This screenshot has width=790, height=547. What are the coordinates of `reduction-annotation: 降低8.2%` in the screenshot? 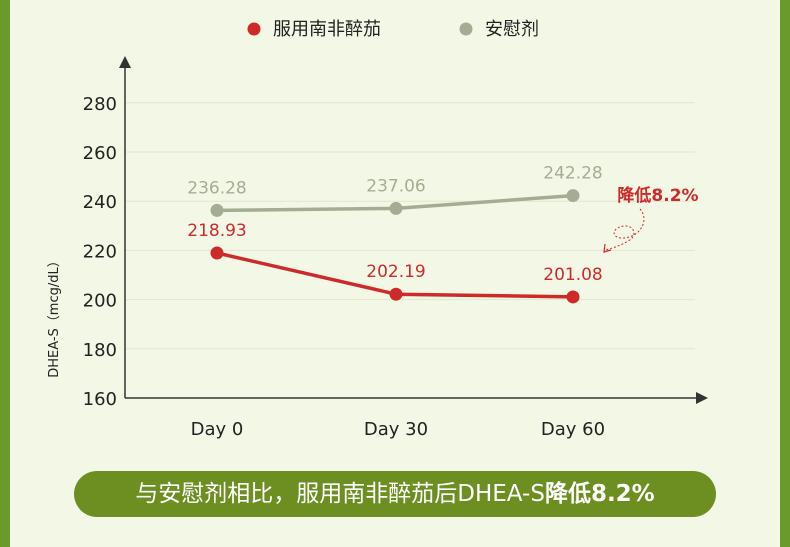 It's located at (651, 219).